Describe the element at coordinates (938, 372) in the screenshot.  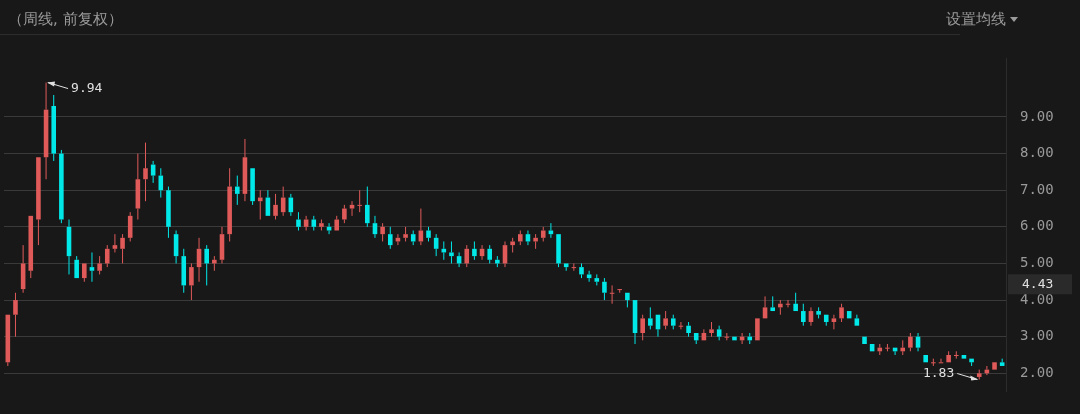
I see `annotation: 1.83` at that location.